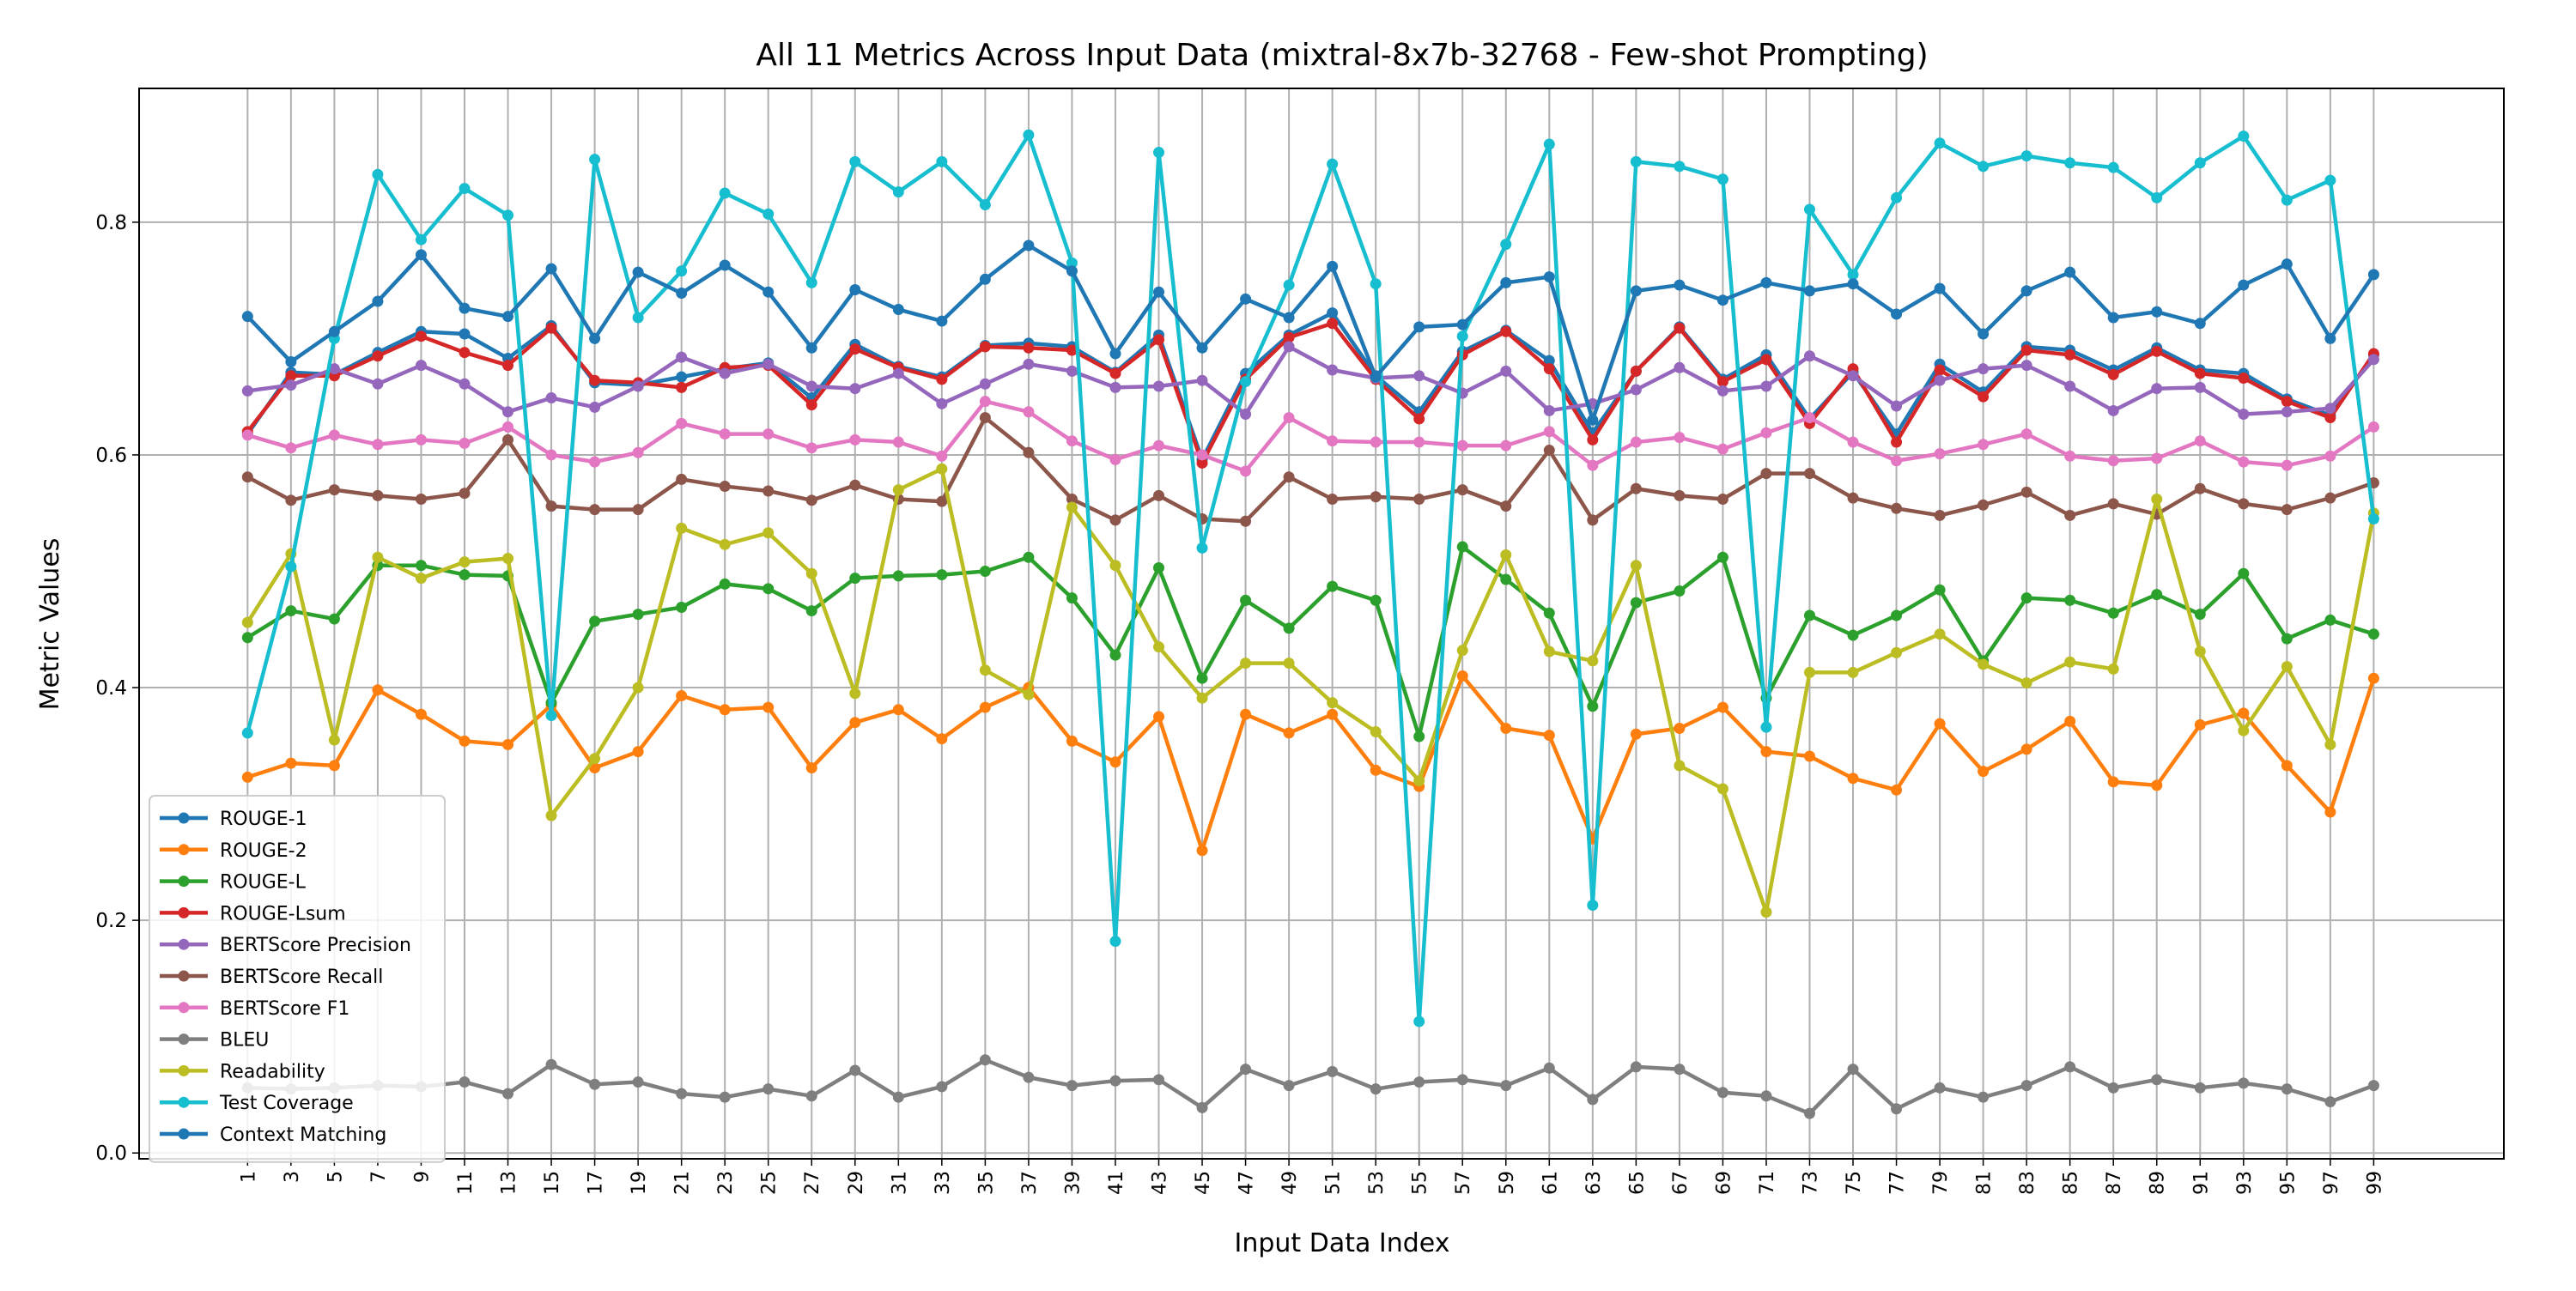 This screenshot has height=1291, width=2576. What do you see at coordinates (1724, 1183) in the screenshot?
I see `x-tick-label: 69` at bounding box center [1724, 1183].